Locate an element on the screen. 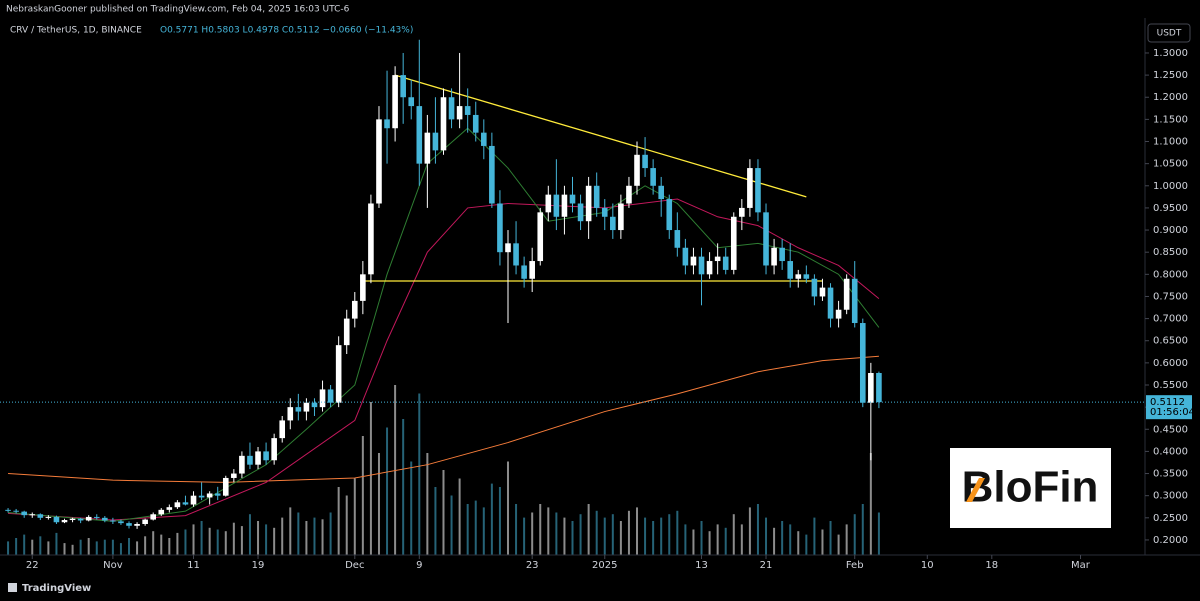 Image resolution: width=1200 pixels, height=601 pixels. watermark: BloFin is located at coordinates (1030, 487).